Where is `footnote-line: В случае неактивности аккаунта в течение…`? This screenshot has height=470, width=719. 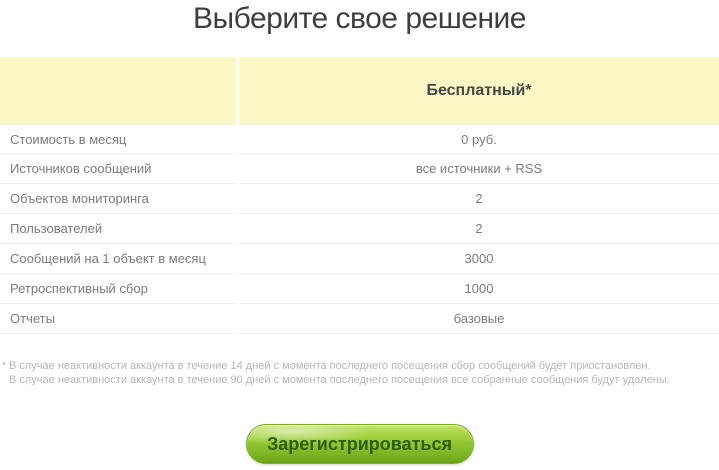
footnote-line: В случае неактивности аккаунта в течение… is located at coordinates (360, 380).